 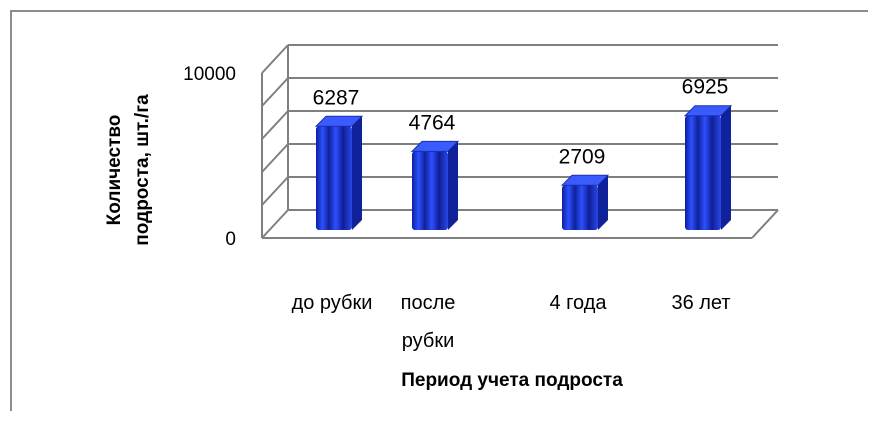 I want to click on data-label: 6287, so click(x=336, y=97).